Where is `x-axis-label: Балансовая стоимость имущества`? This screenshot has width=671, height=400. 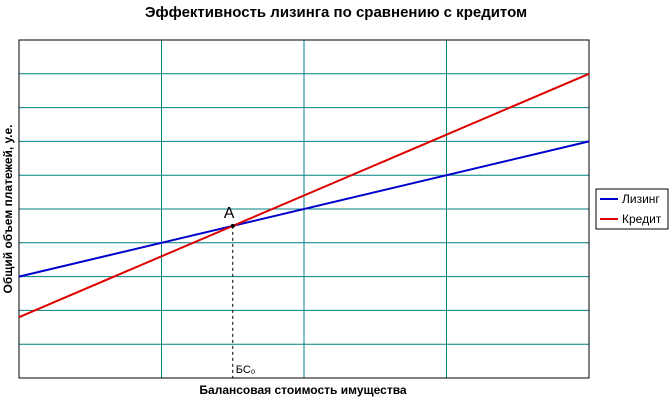 x-axis-label: Балансовая стоимость имущества is located at coordinates (303, 390).